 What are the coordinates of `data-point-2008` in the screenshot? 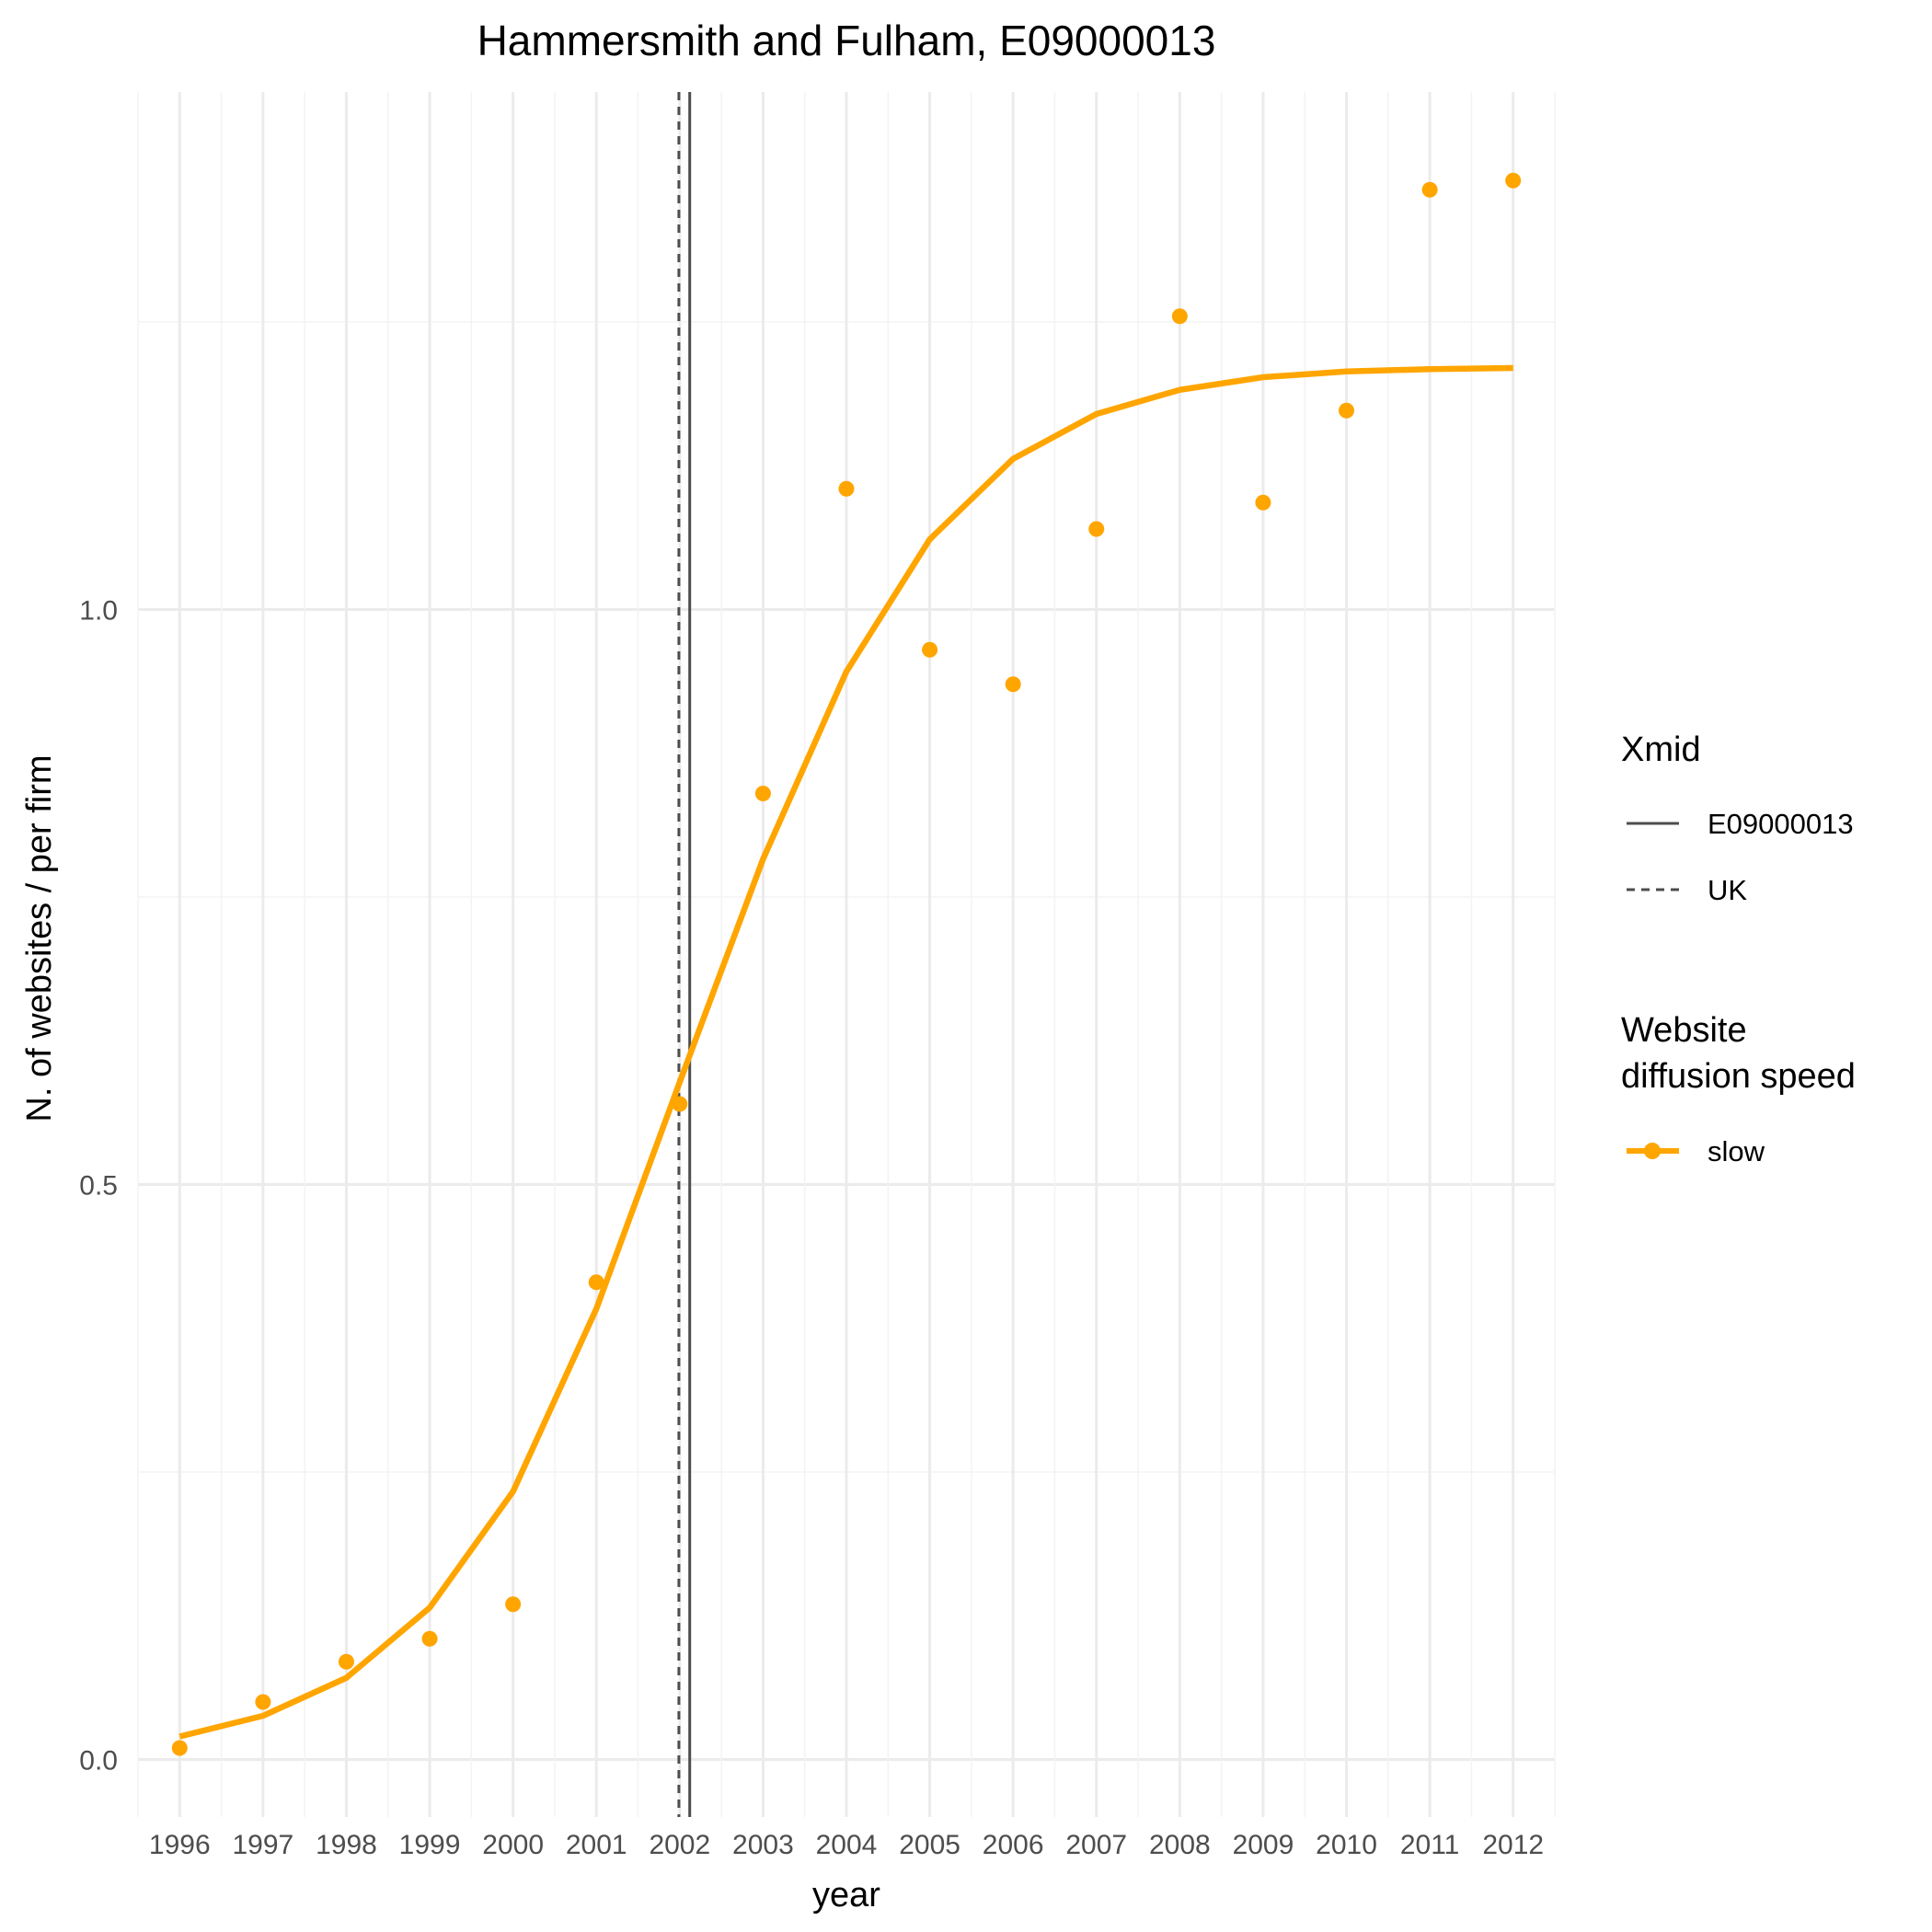 It's located at (1179, 316).